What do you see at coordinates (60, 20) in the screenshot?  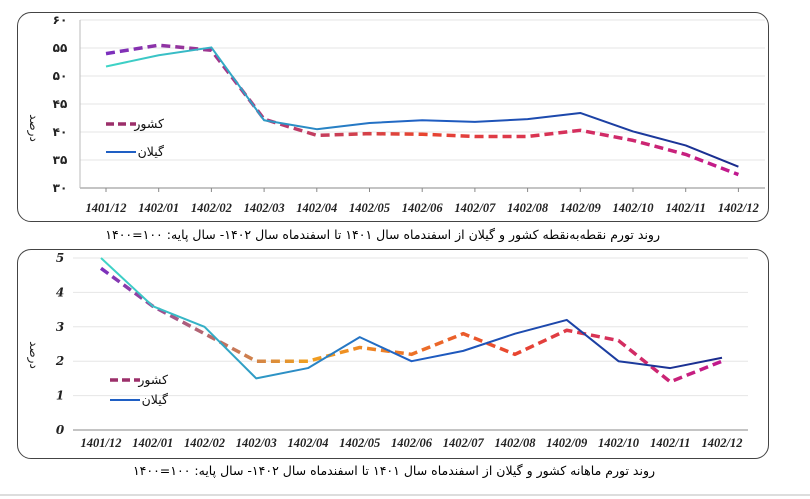 I see `y-tick-label: ۶۰` at bounding box center [60, 20].